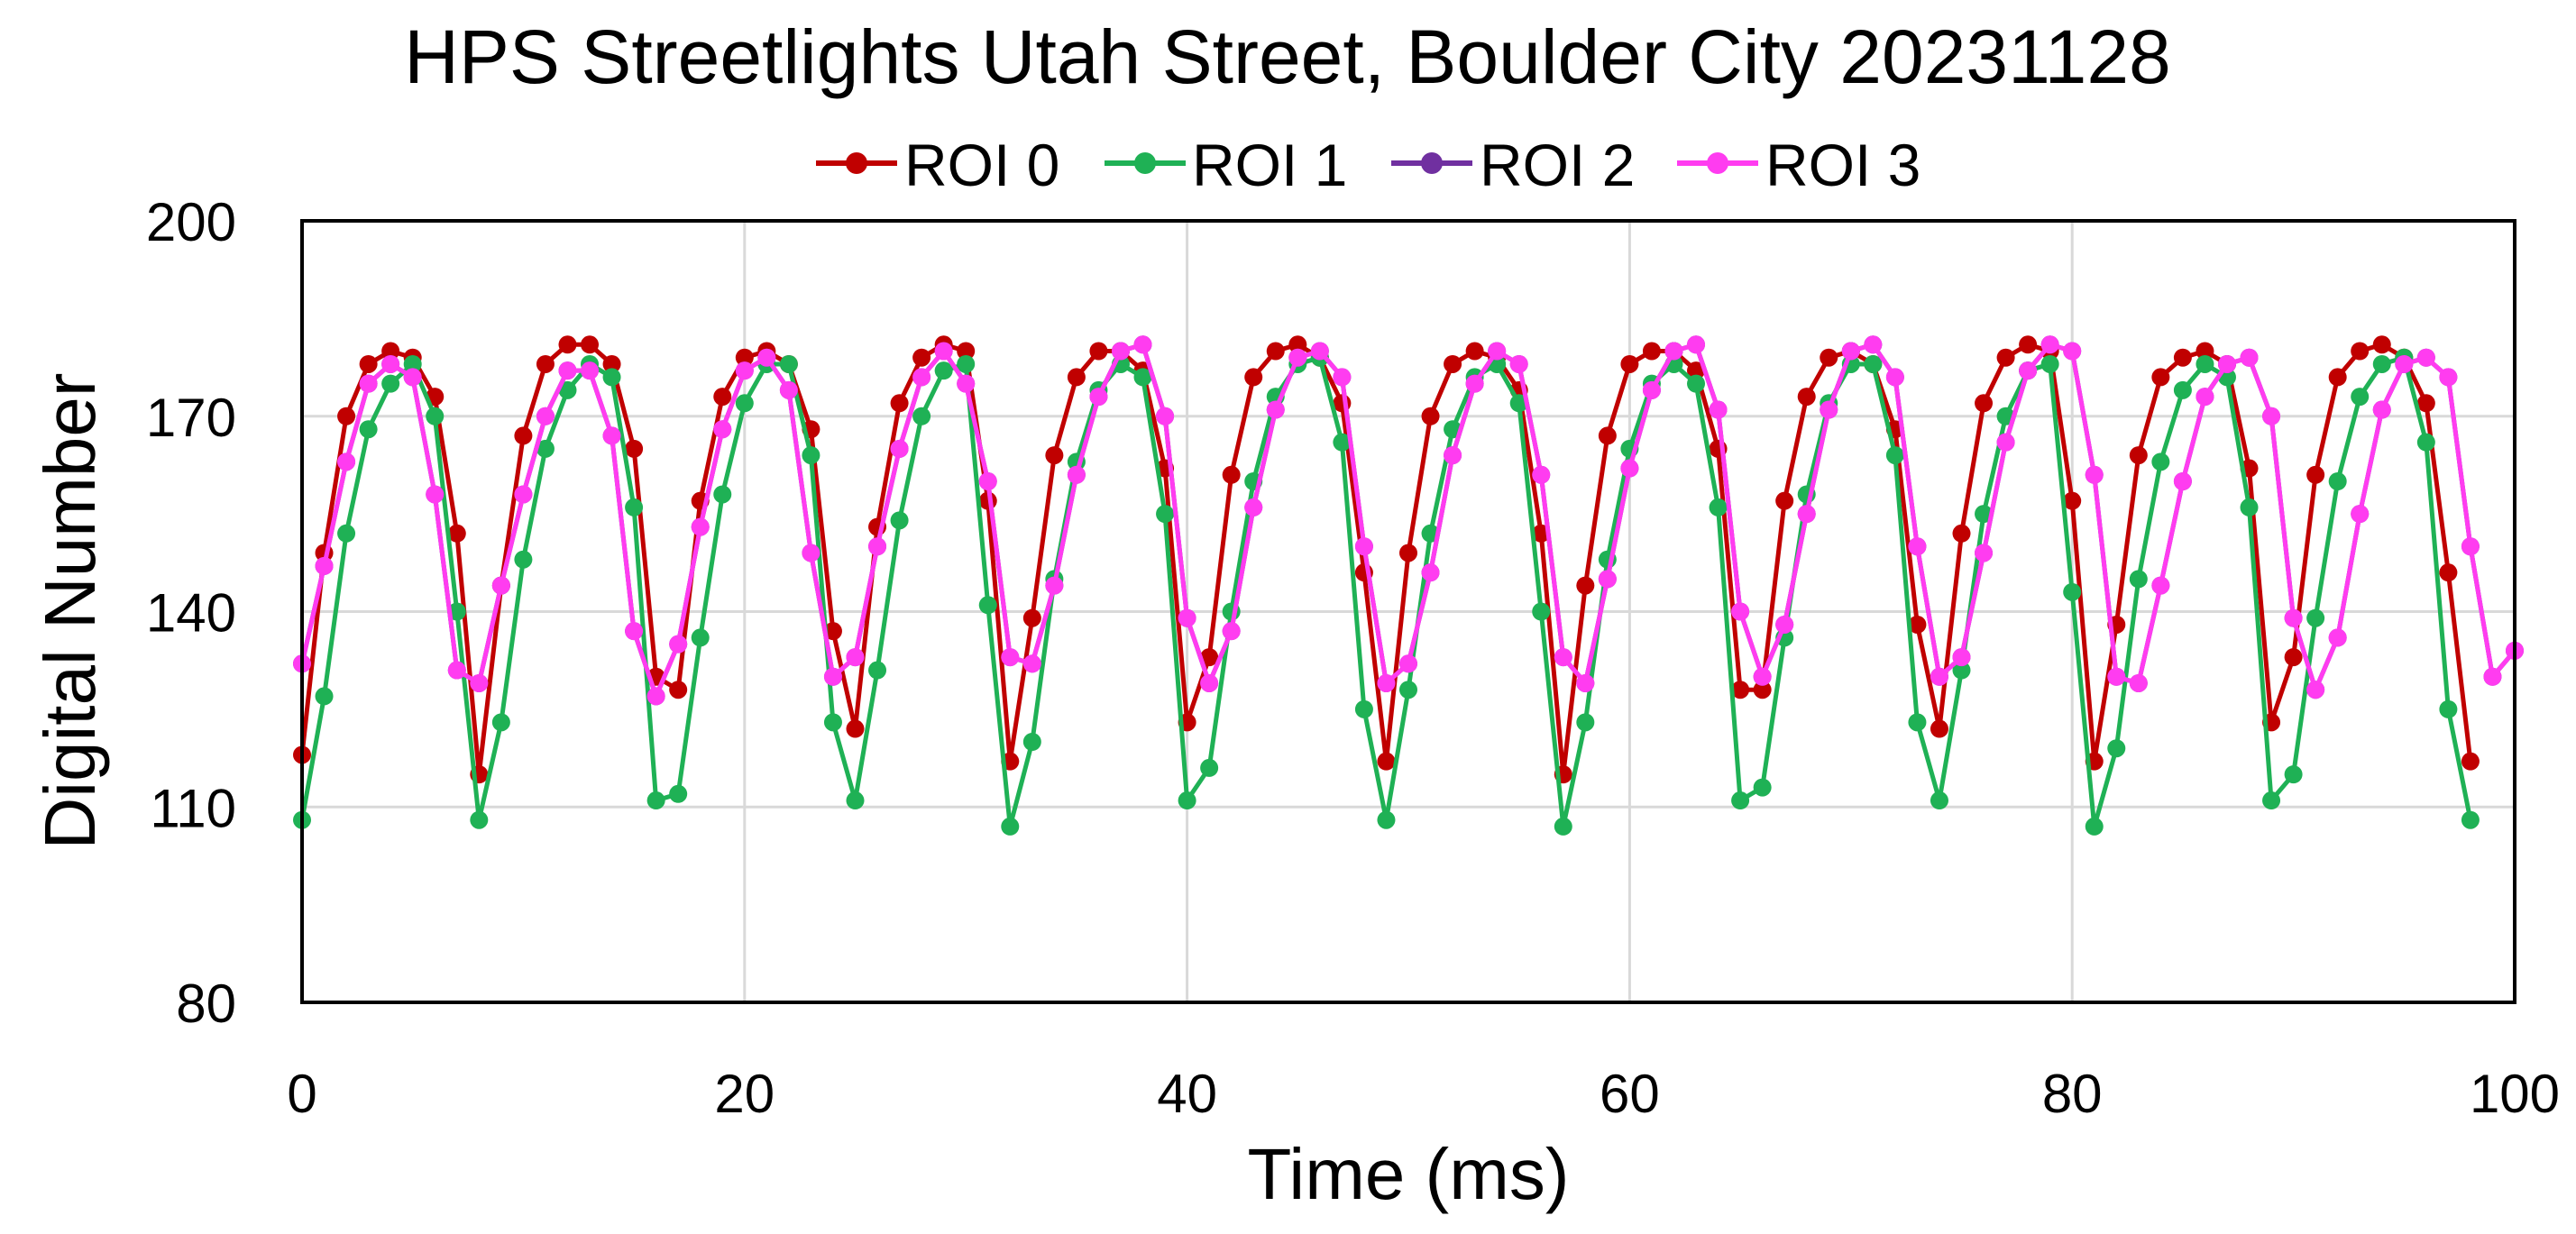 This screenshot has height=1234, width=2576. What do you see at coordinates (2072, 1094) in the screenshot?
I see `x-tick-label: 80` at bounding box center [2072, 1094].